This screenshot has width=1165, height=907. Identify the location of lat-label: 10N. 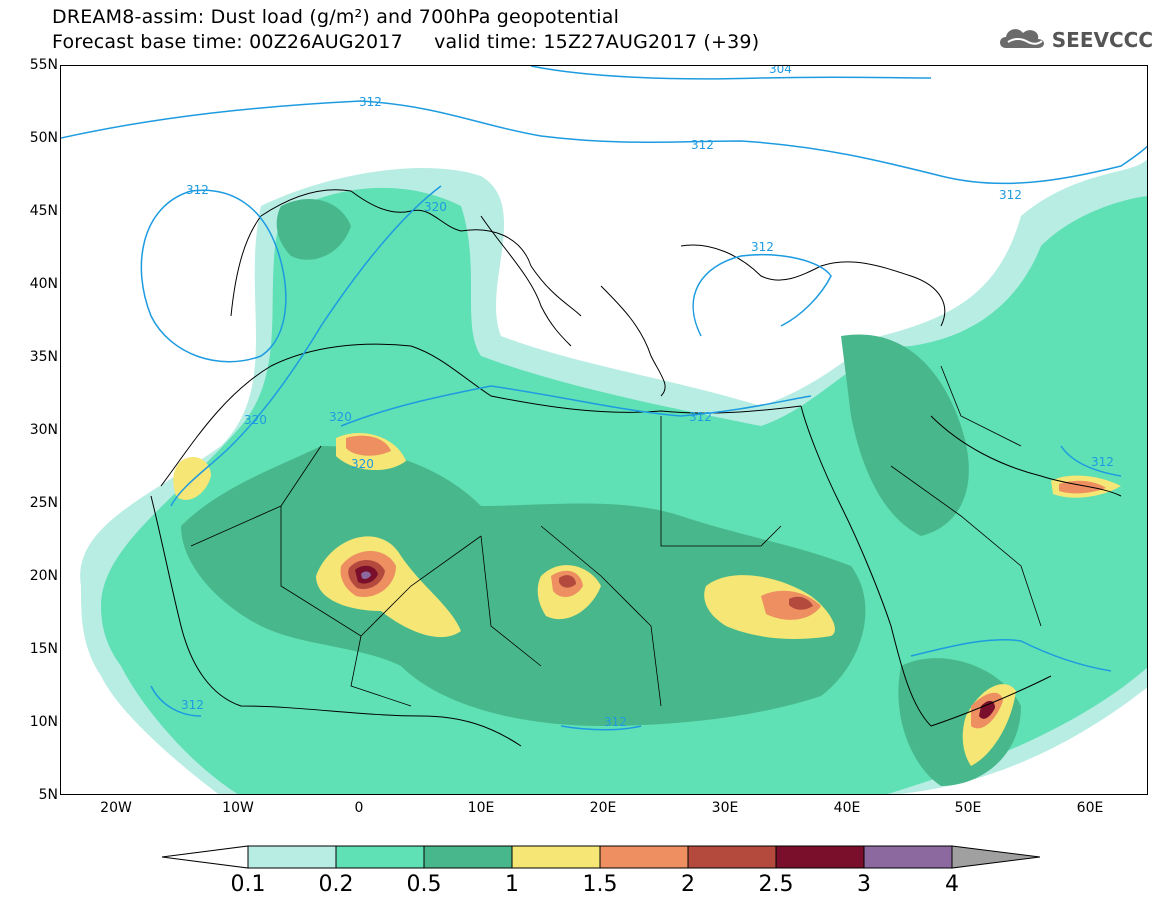
(43, 722).